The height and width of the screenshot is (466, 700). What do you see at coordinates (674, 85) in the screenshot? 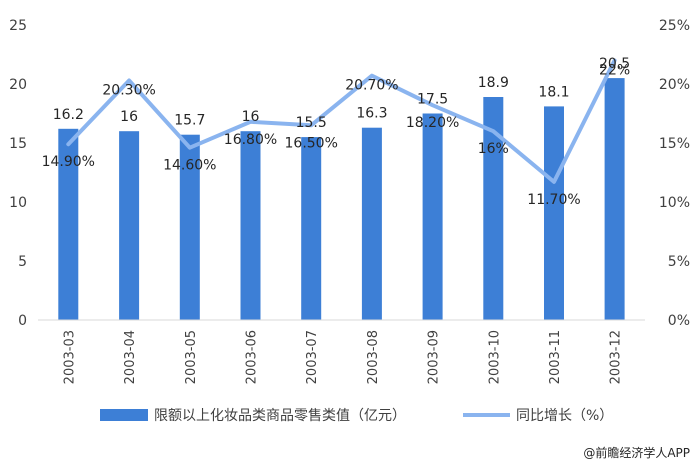
I see `right-tick-label: 20%` at bounding box center [674, 85].